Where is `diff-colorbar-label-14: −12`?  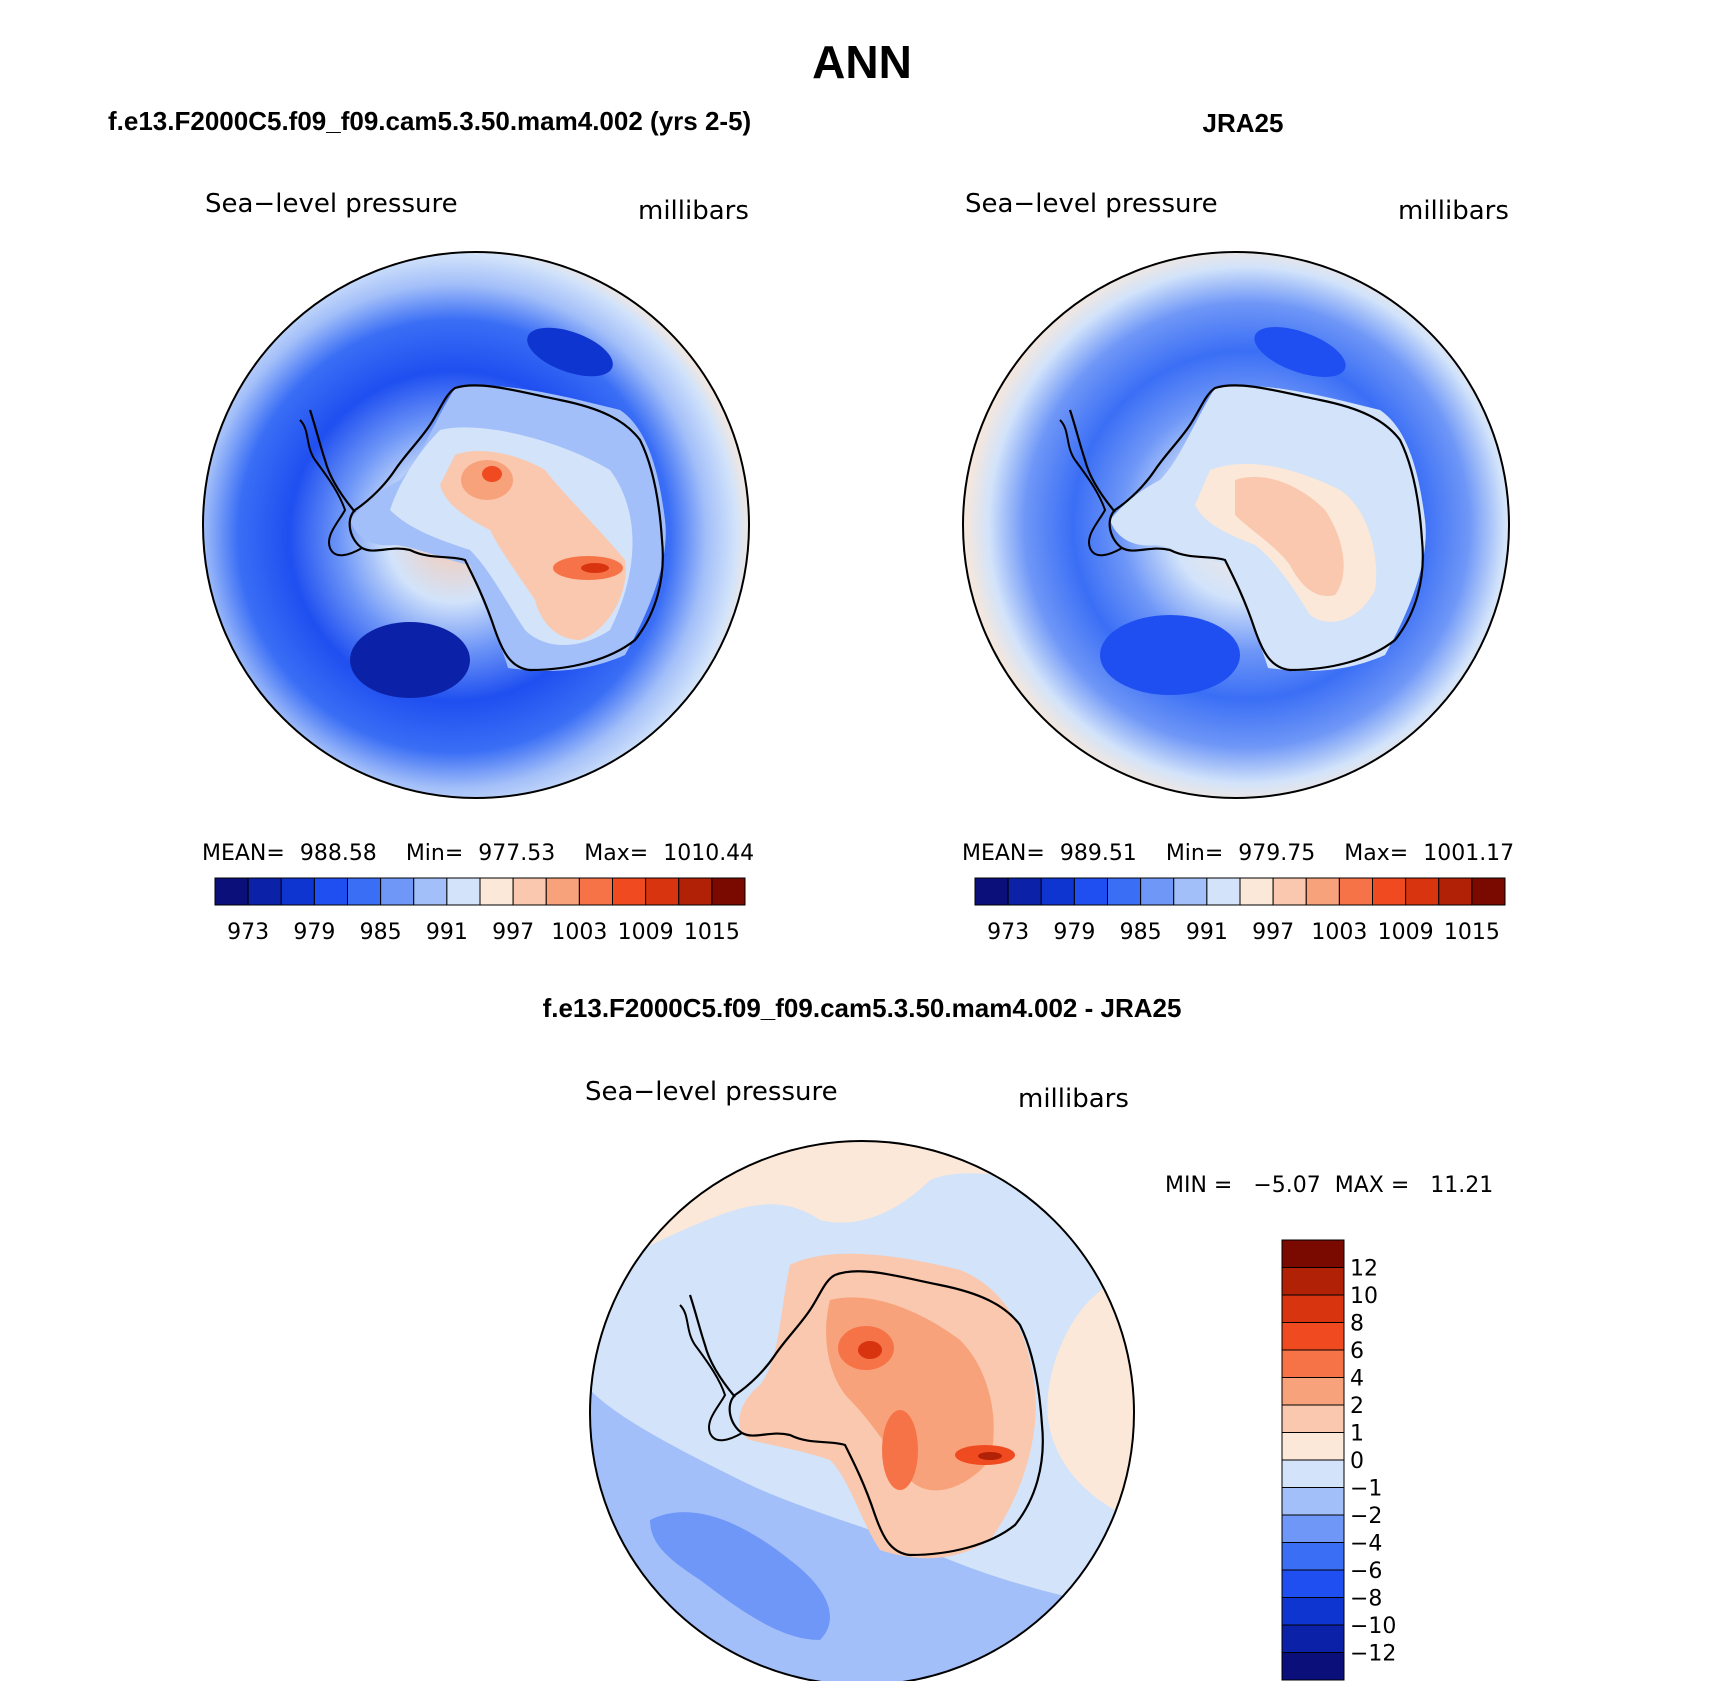
diff-colorbar-label-14: −12 is located at coordinates (1373, 1654).